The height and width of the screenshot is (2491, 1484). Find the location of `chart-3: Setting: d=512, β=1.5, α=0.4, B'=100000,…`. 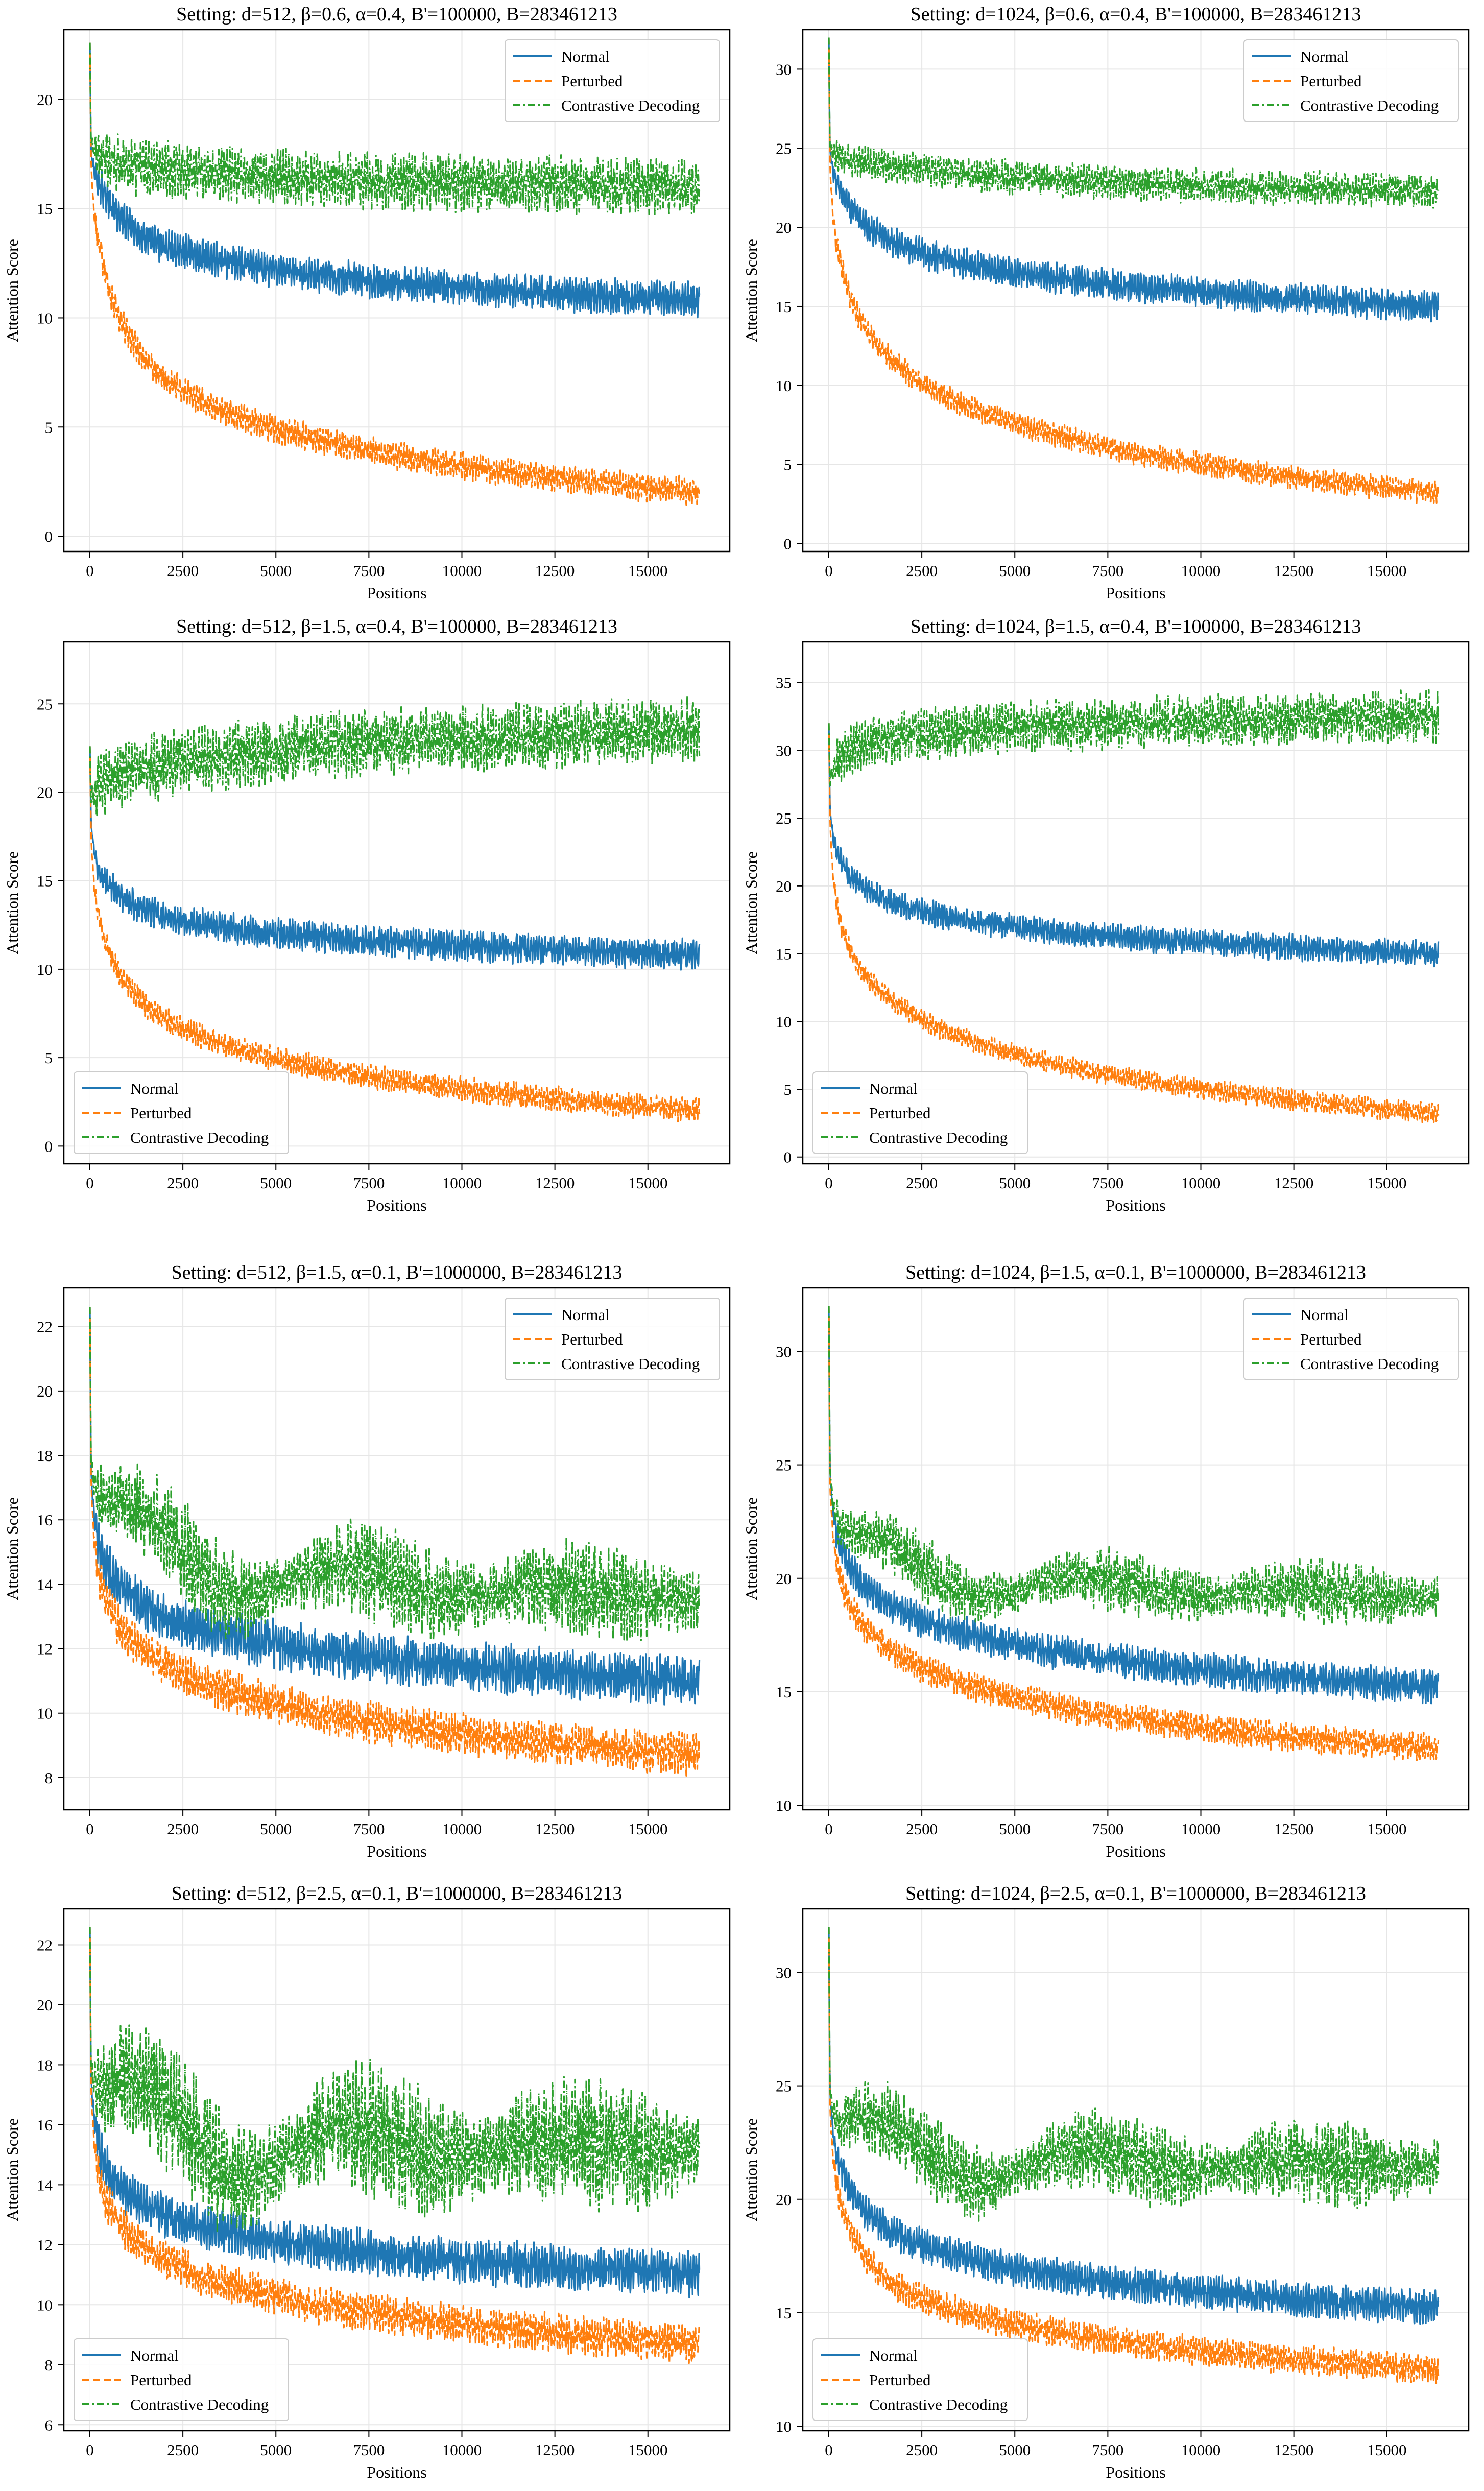

chart-3: Setting: d=512, β=1.5, α=0.4, B'=100000,… is located at coordinates (367, 915).